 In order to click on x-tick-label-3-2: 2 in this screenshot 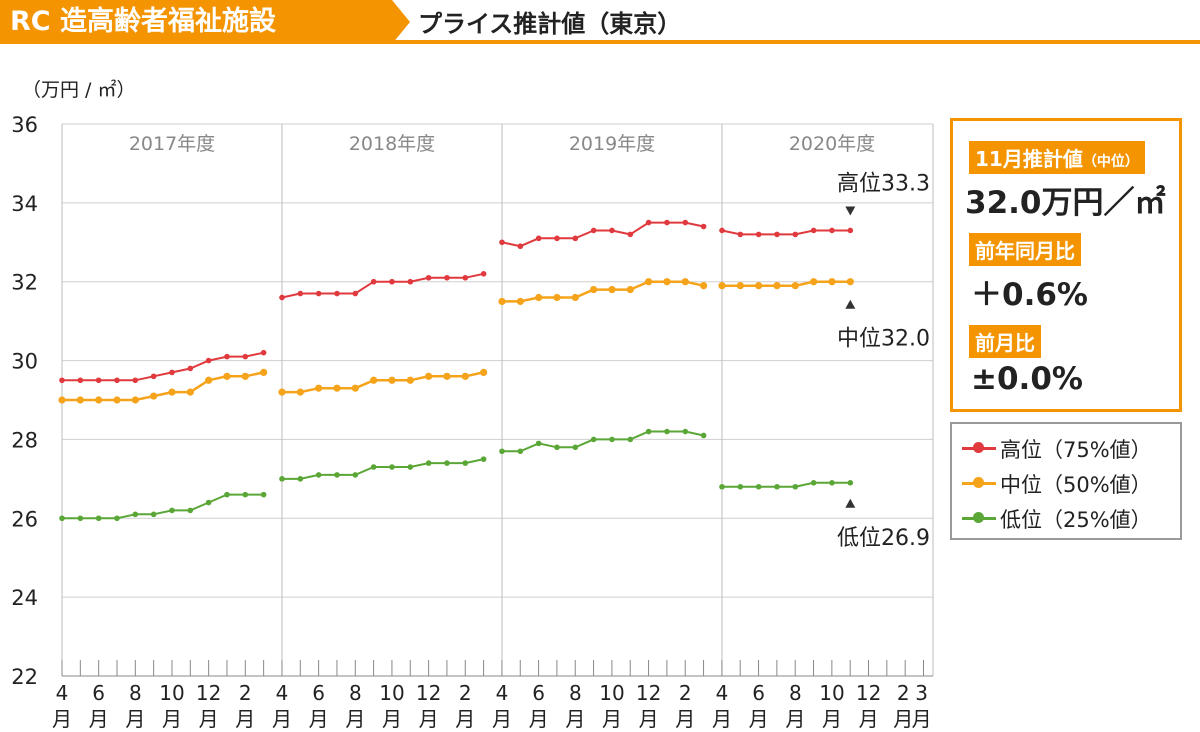, I will do `click(903, 693)`.